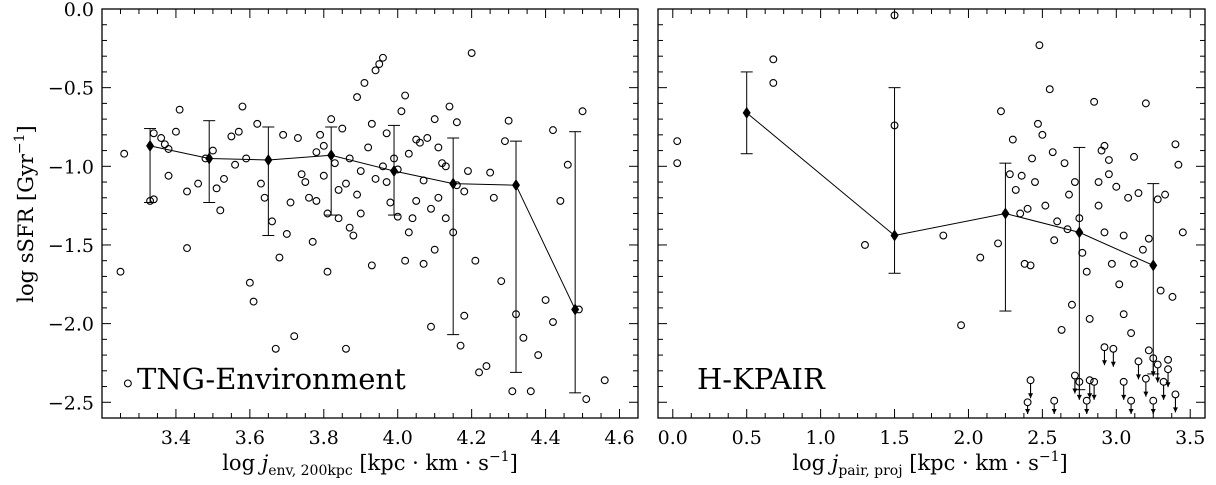 The height and width of the screenshot is (485, 1216). I want to click on x-tick-label: 2.0, so click(968, 438).